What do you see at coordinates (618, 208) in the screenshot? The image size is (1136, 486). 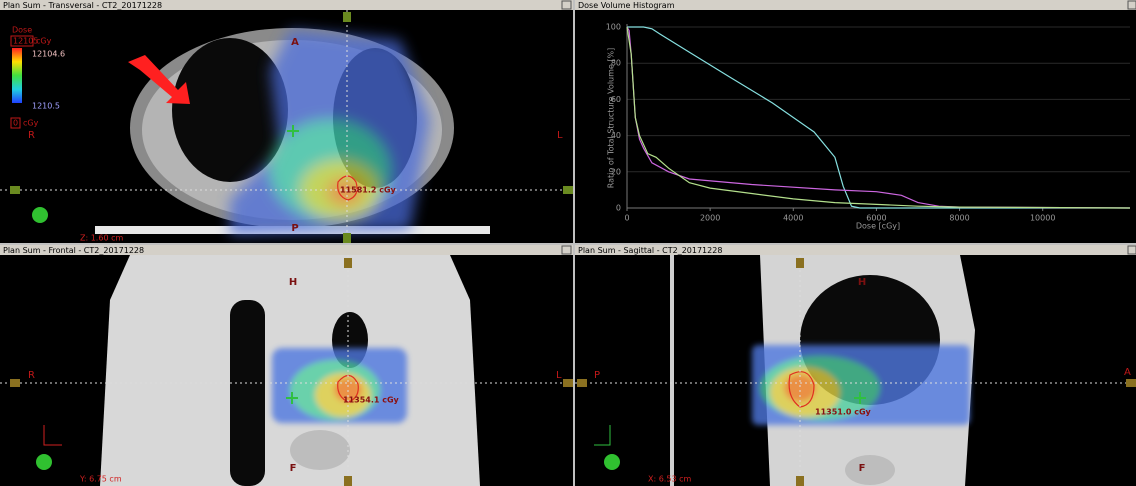 I see `y-tick-label: 0` at bounding box center [618, 208].